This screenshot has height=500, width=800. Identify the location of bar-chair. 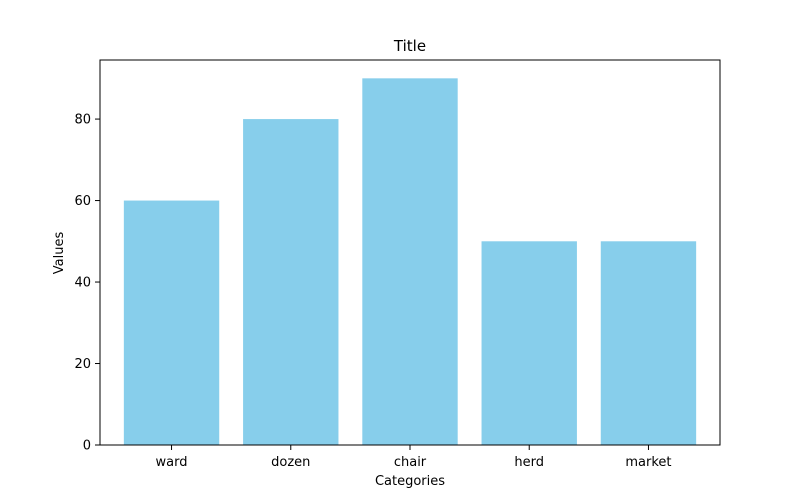
(410, 261).